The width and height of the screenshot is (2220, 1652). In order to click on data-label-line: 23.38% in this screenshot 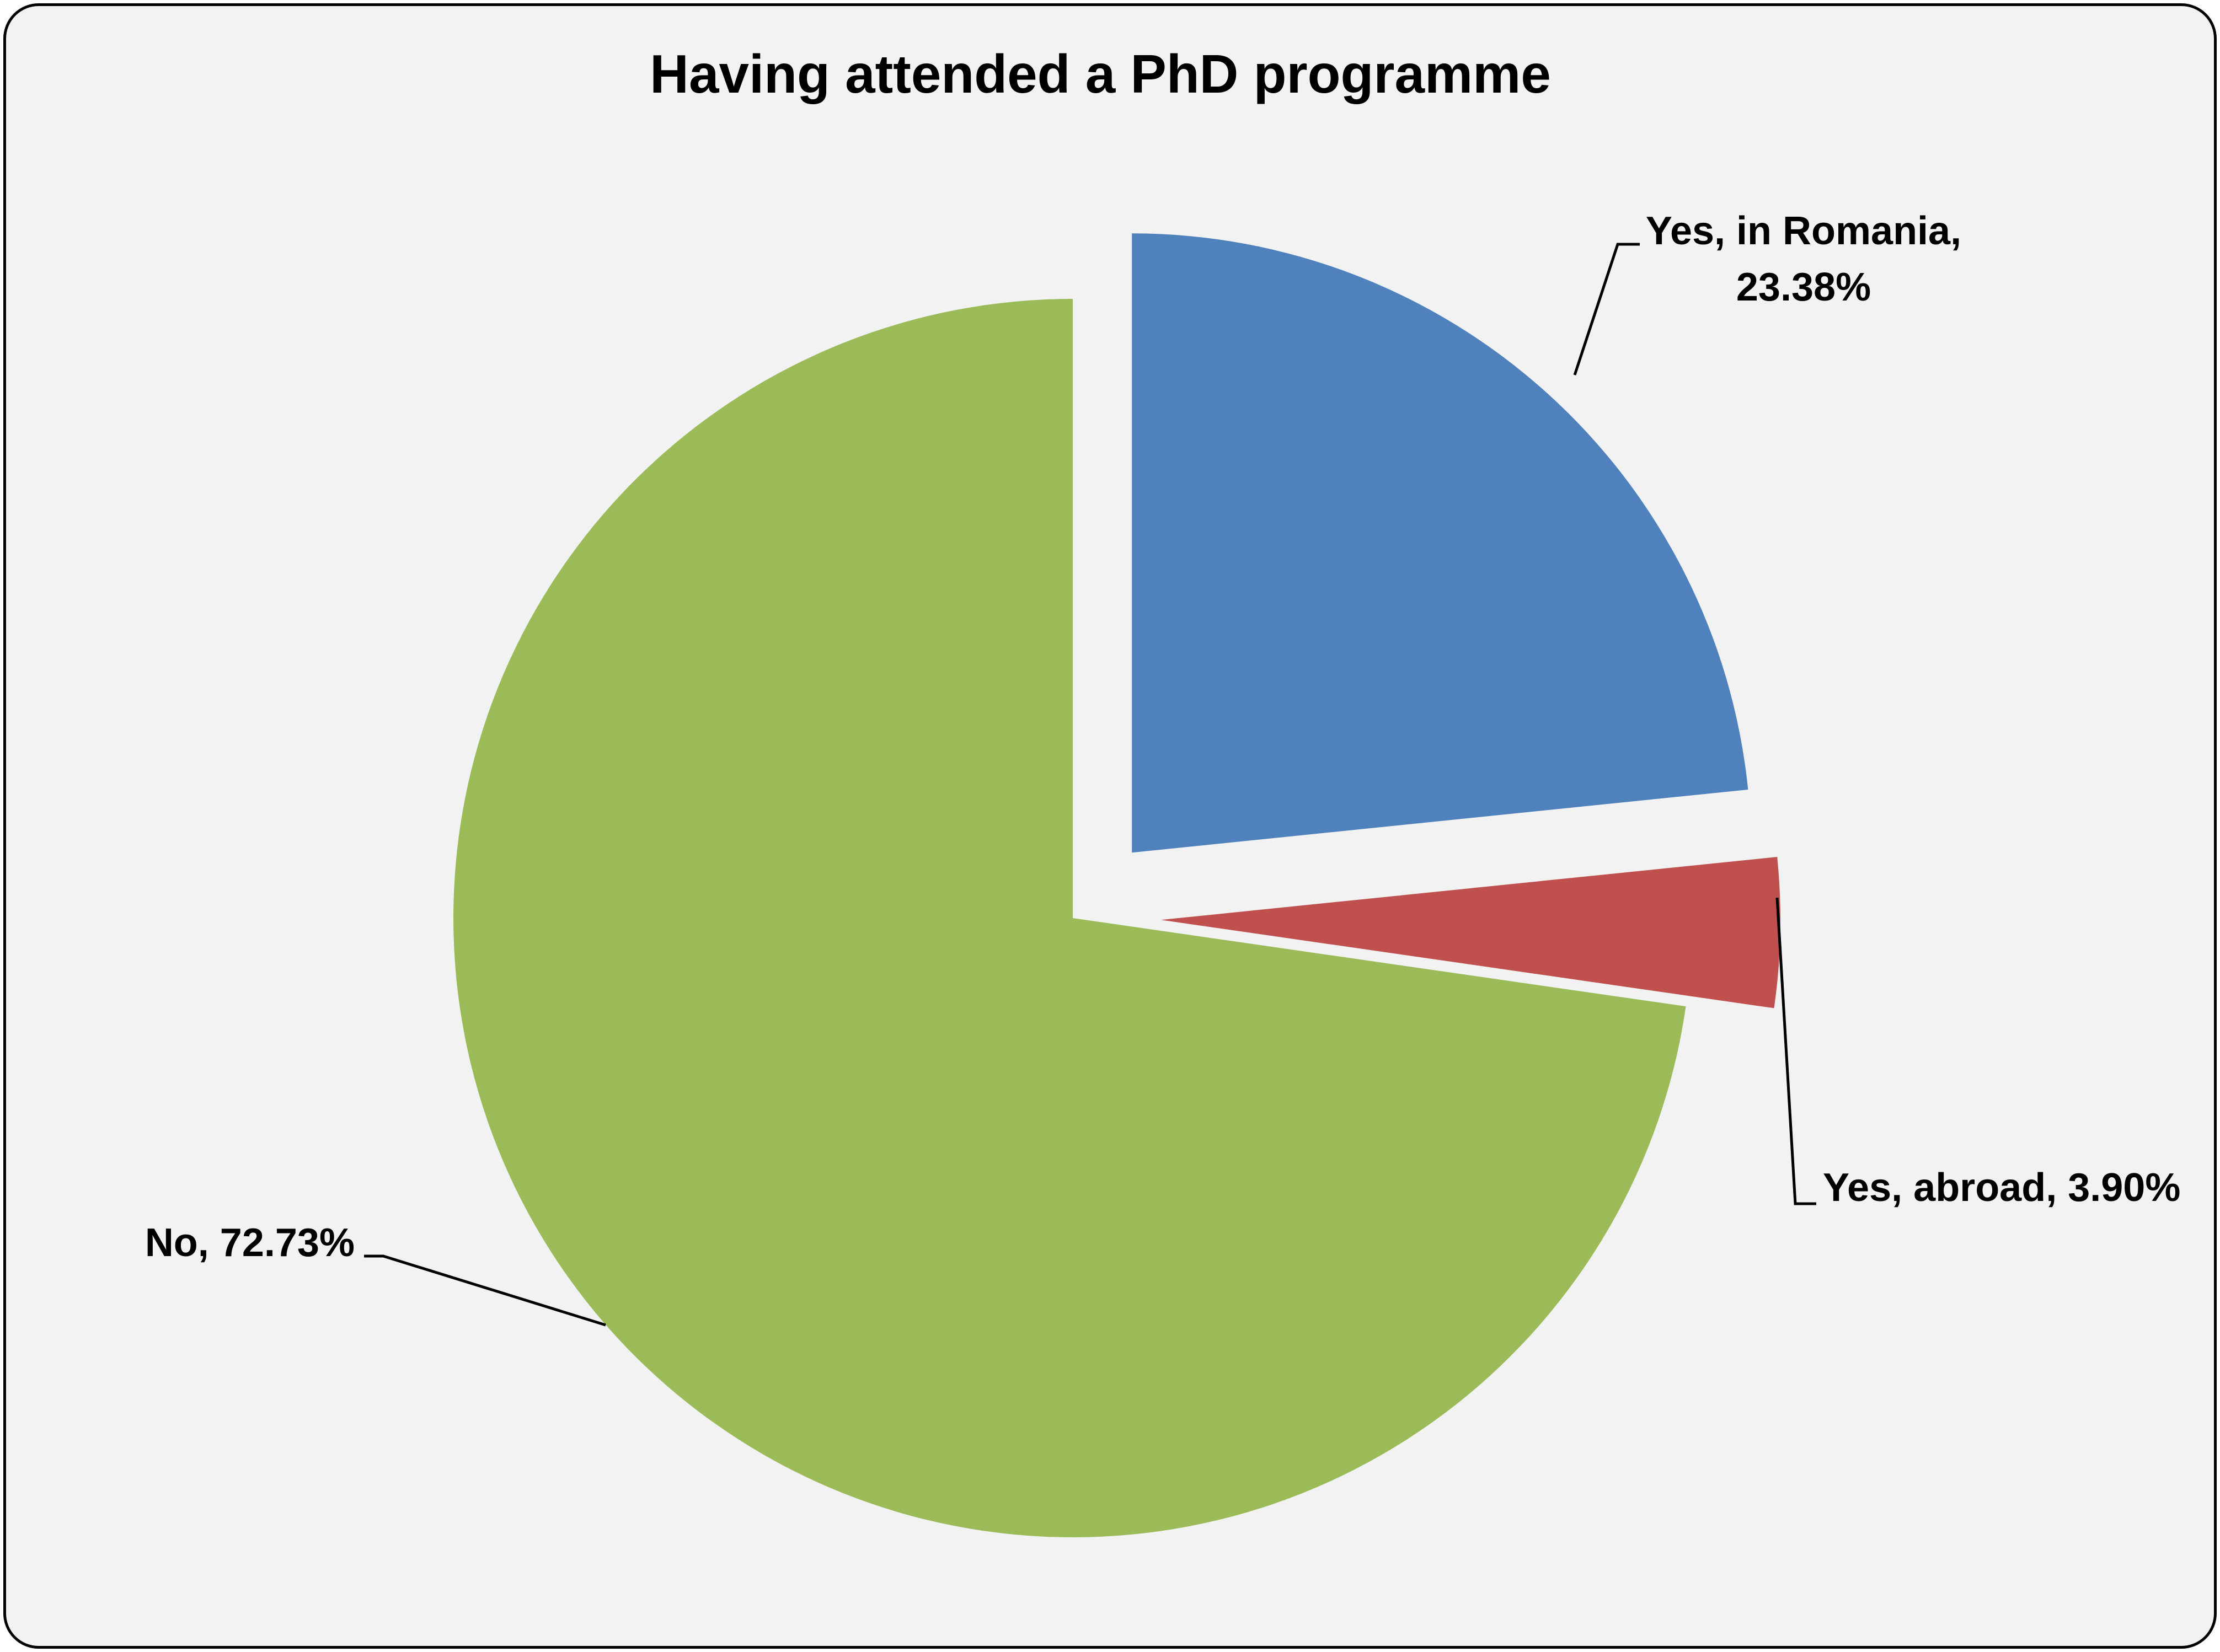, I will do `click(1804, 287)`.